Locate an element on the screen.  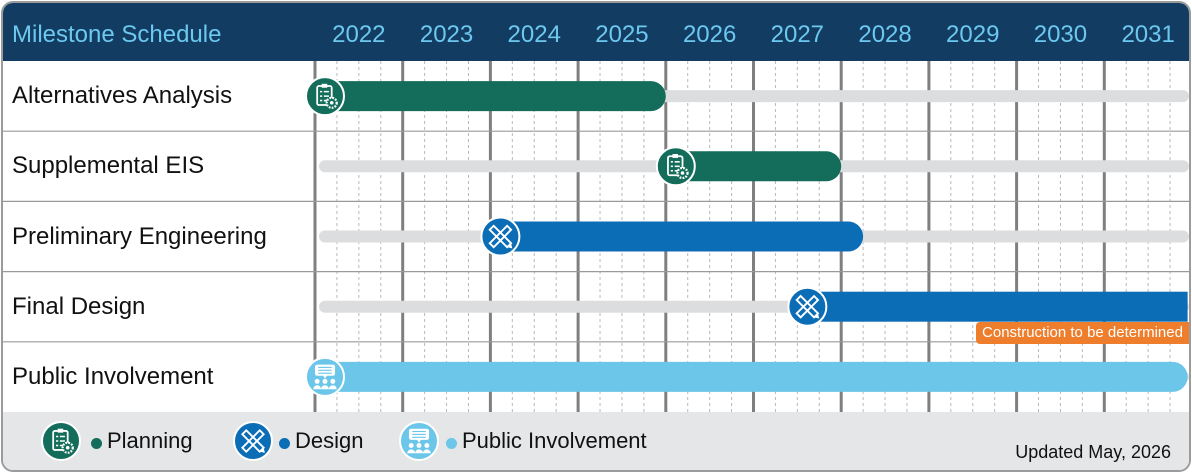
construction-tag: Construction to be determined is located at coordinates (1082, 333).